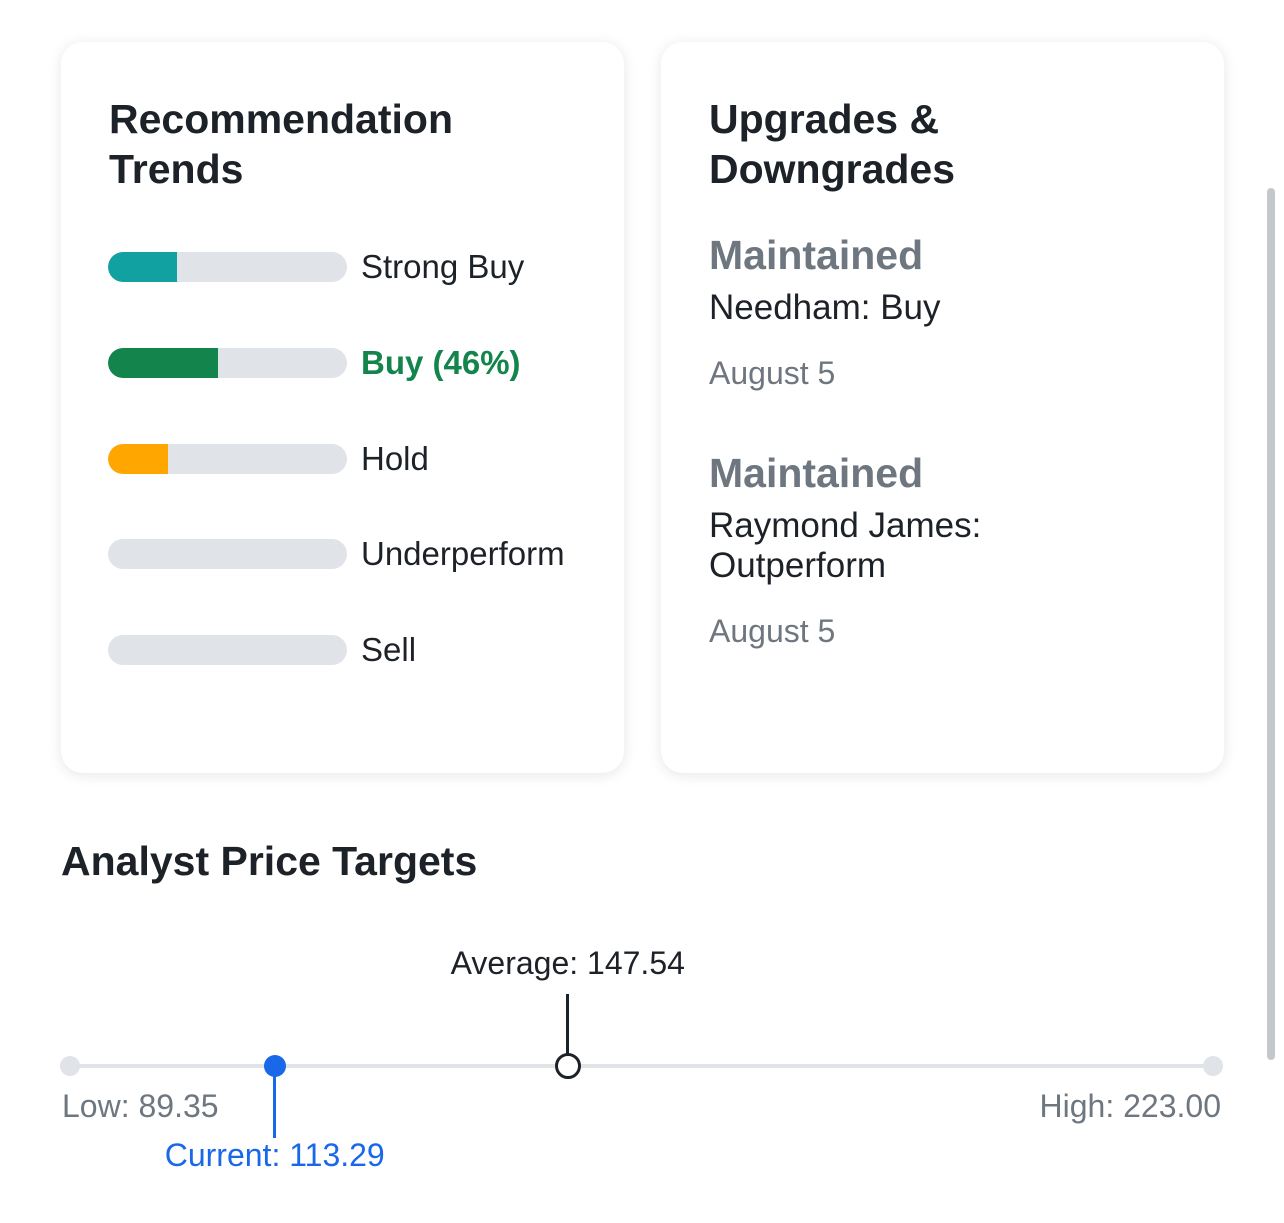 The width and height of the screenshot is (1284, 1223). What do you see at coordinates (443, 266) in the screenshot?
I see `trend-label: Strong Buy` at bounding box center [443, 266].